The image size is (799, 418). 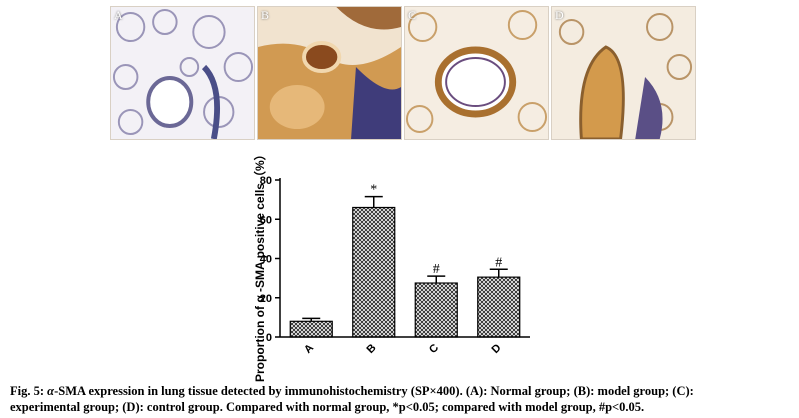 What do you see at coordinates (559, 15) in the screenshot?
I see `panel-label: D` at bounding box center [559, 15].